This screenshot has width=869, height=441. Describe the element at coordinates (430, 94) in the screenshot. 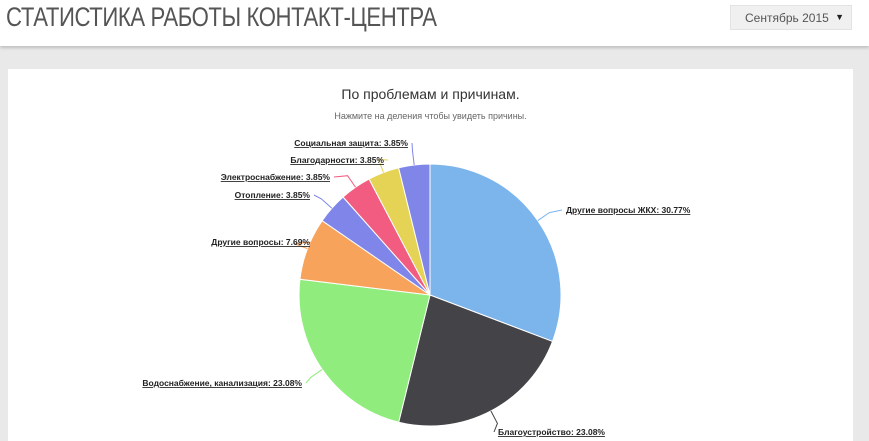

I see `chart-title: По проблемам и причинам.` at that location.